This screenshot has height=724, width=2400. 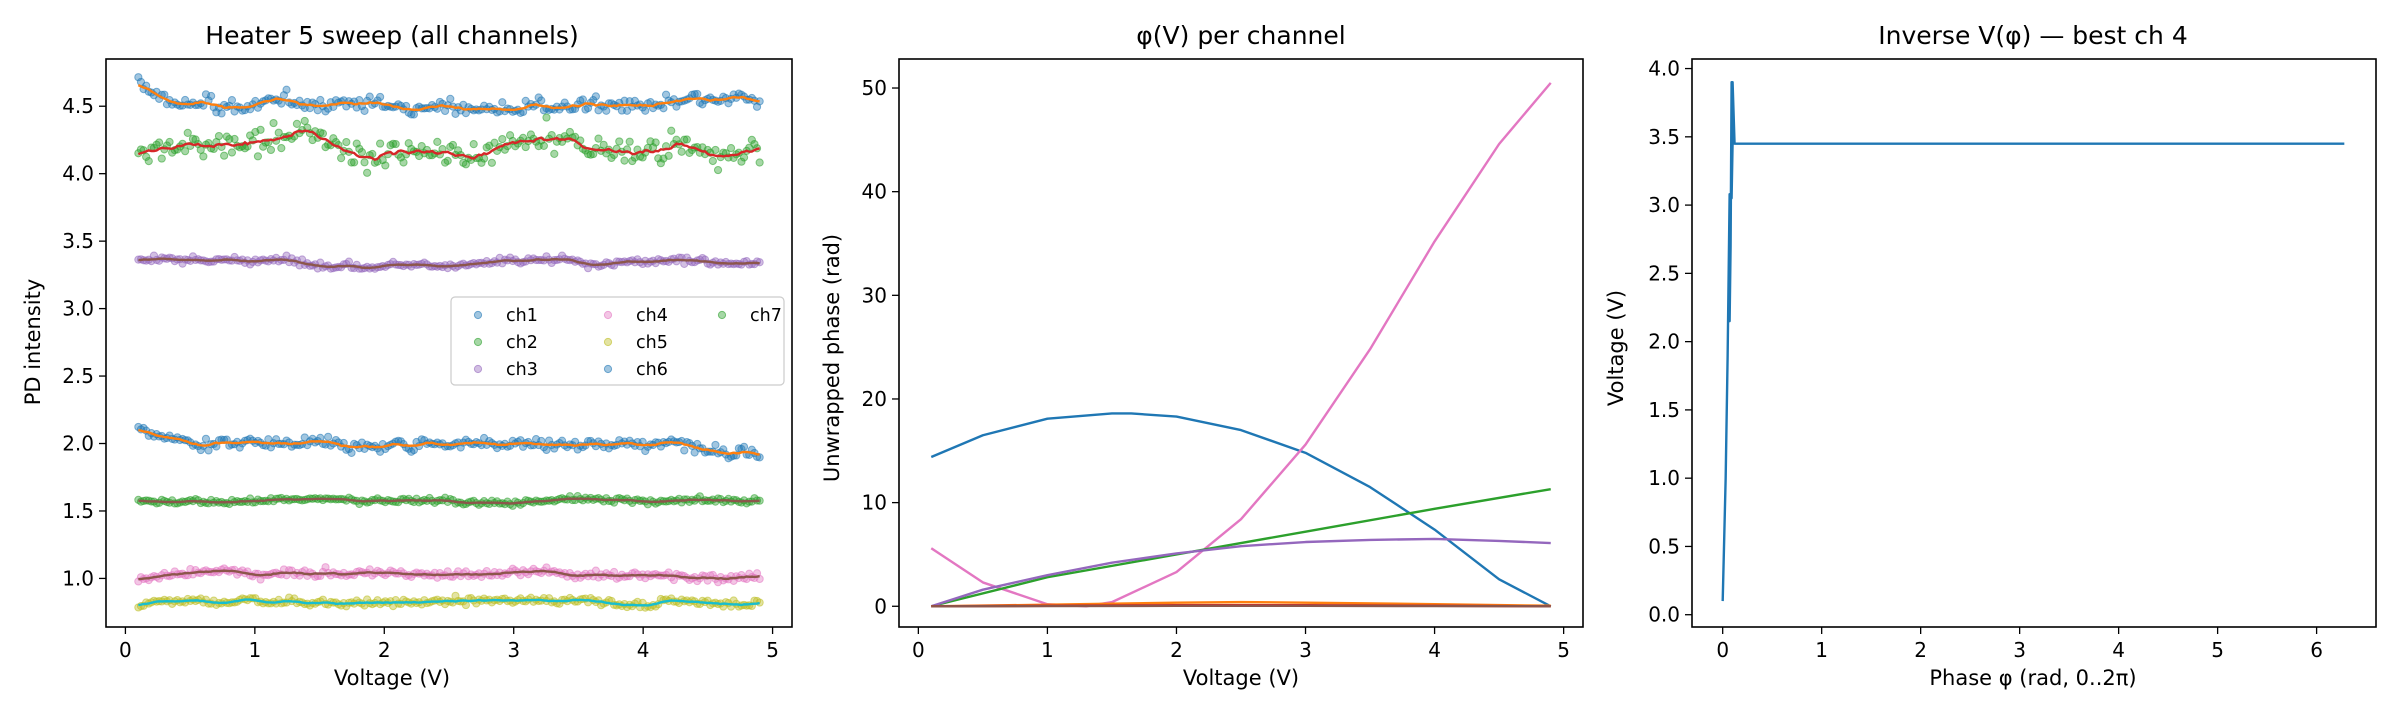 I want to click on y-axis-label: PD intensity, so click(x=33, y=342).